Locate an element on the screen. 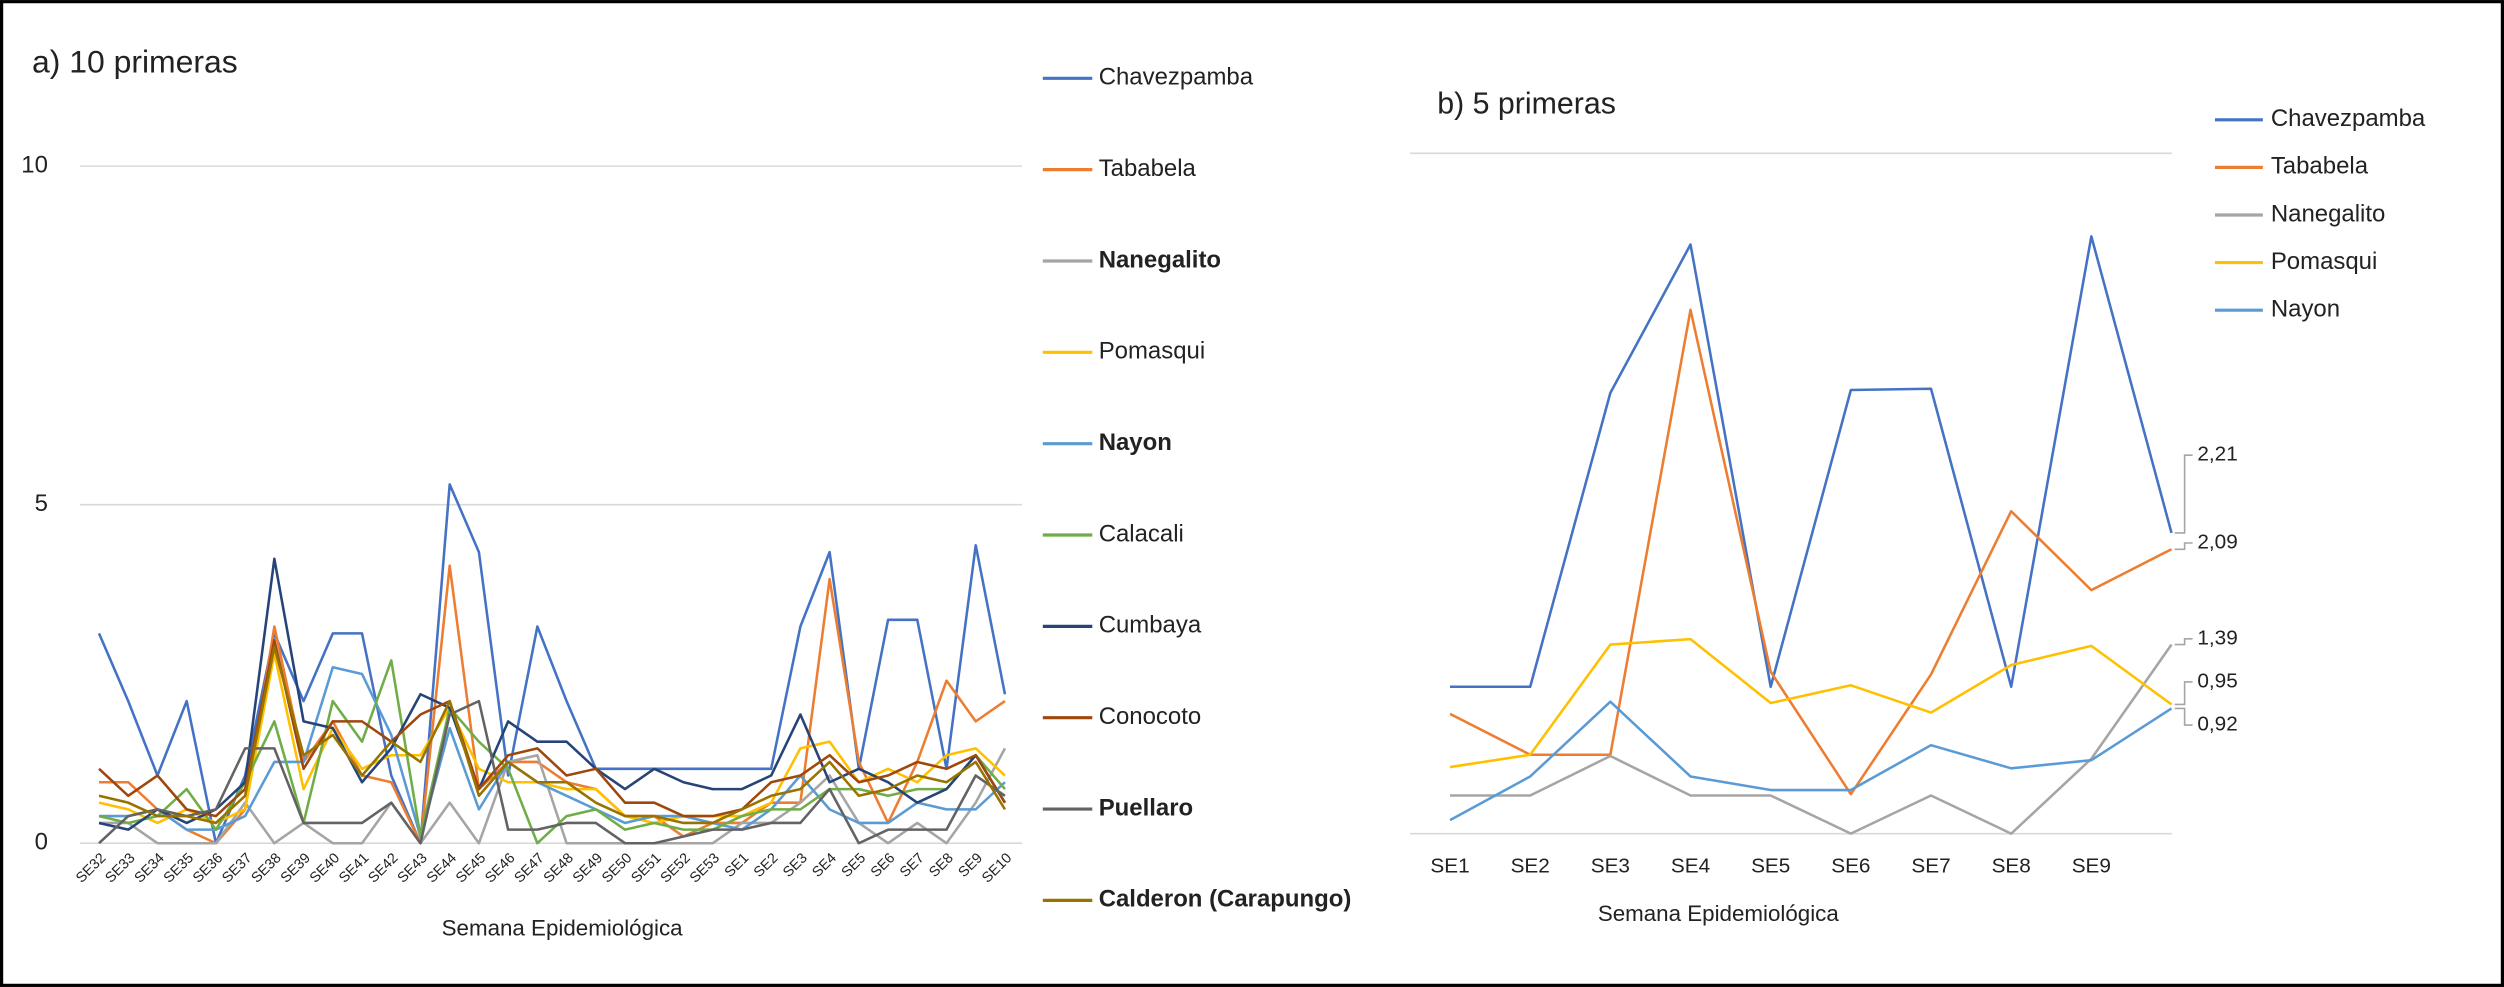 This screenshot has width=2504, height=987. legend-label: Calderon (Carapungo) is located at coordinates (1225, 899).